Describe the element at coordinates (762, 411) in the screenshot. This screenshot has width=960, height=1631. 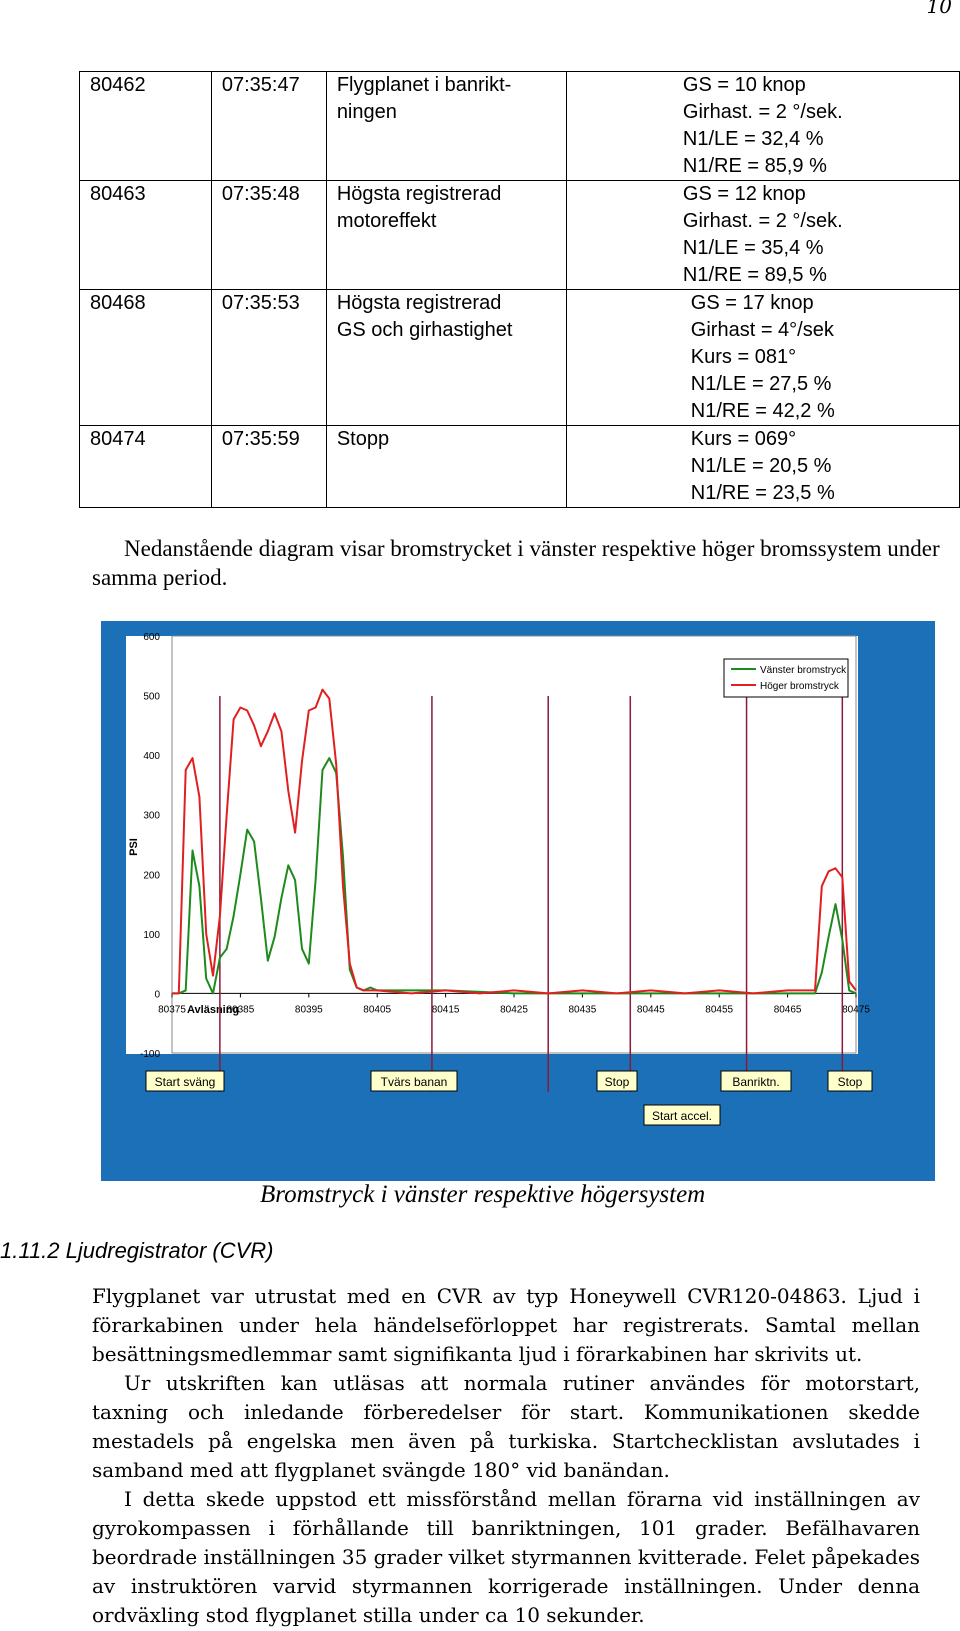
I see `value-line: N1/RE = 42,2 %` at that location.